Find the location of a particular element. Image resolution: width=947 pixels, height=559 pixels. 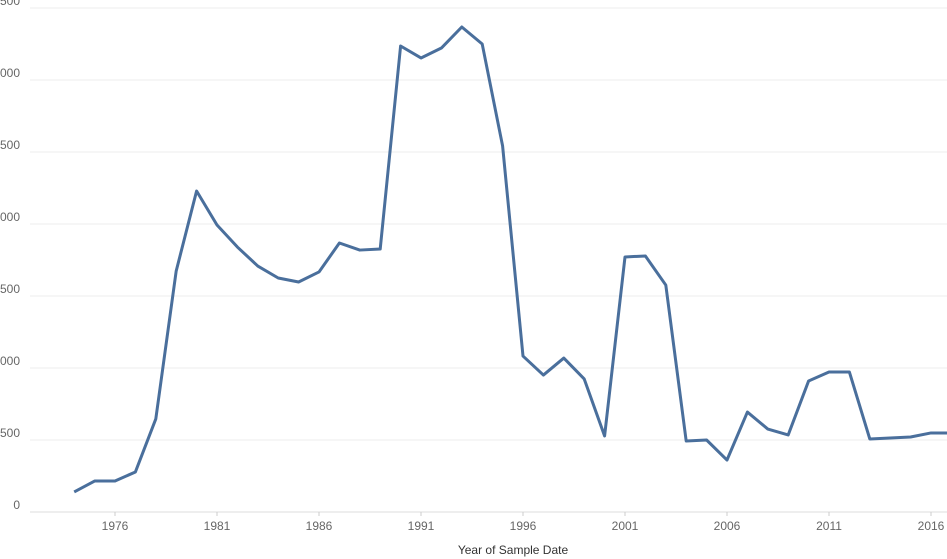

y-tick-label: 500 is located at coordinates (10, 433).